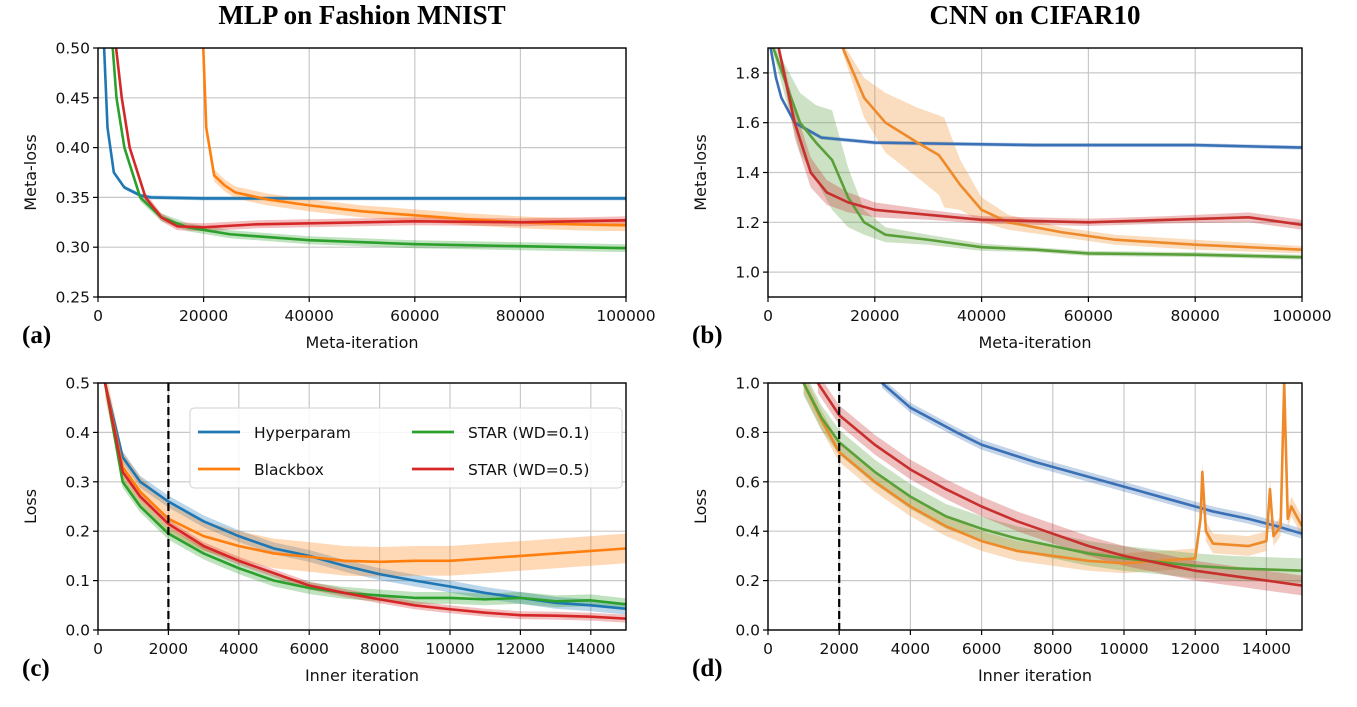 The image size is (1357, 707). What do you see at coordinates (707, 335) in the screenshot?
I see `panel-label: (b)` at bounding box center [707, 335].